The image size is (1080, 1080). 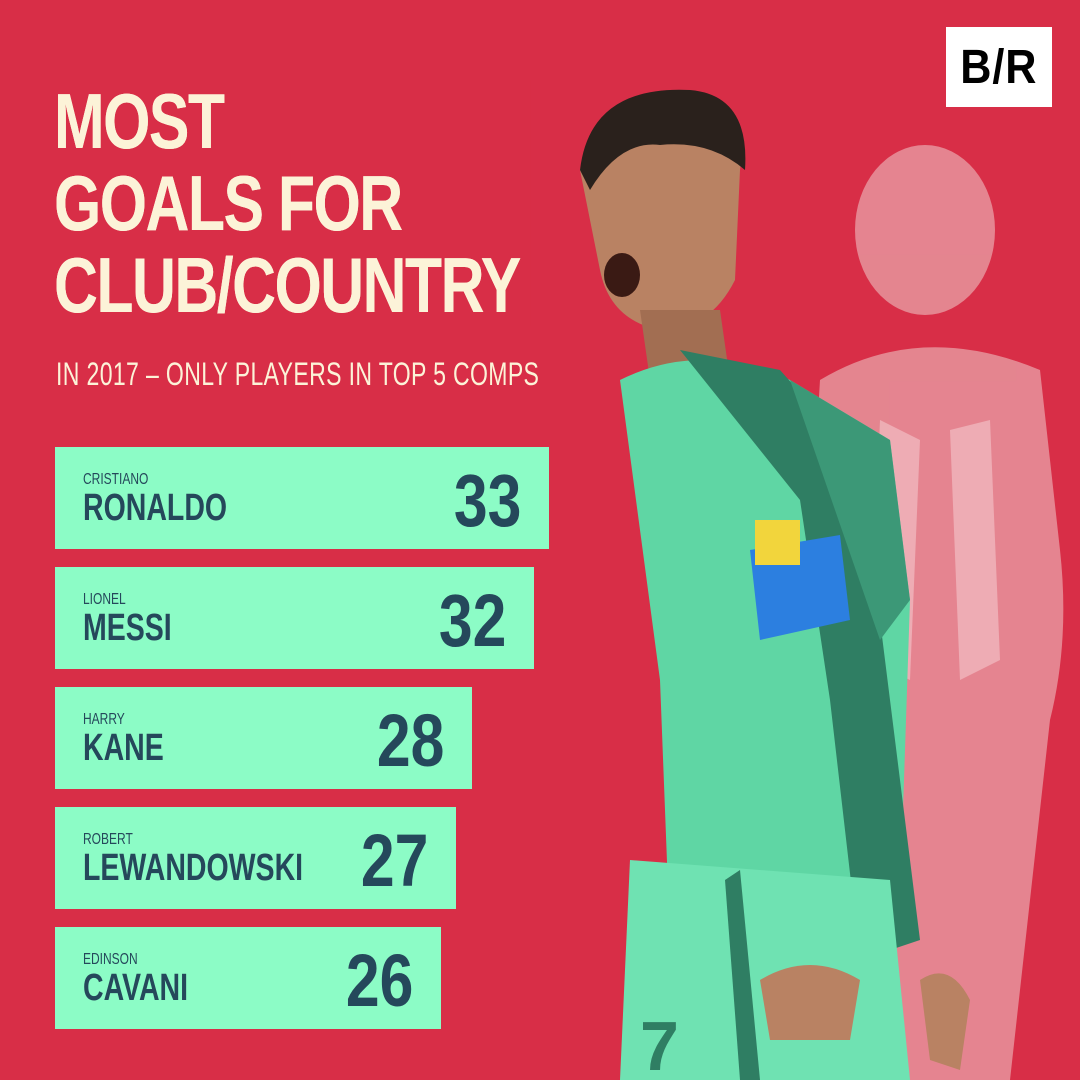 What do you see at coordinates (110, 959) in the screenshot?
I see `player-first-name: EDINSON` at bounding box center [110, 959].